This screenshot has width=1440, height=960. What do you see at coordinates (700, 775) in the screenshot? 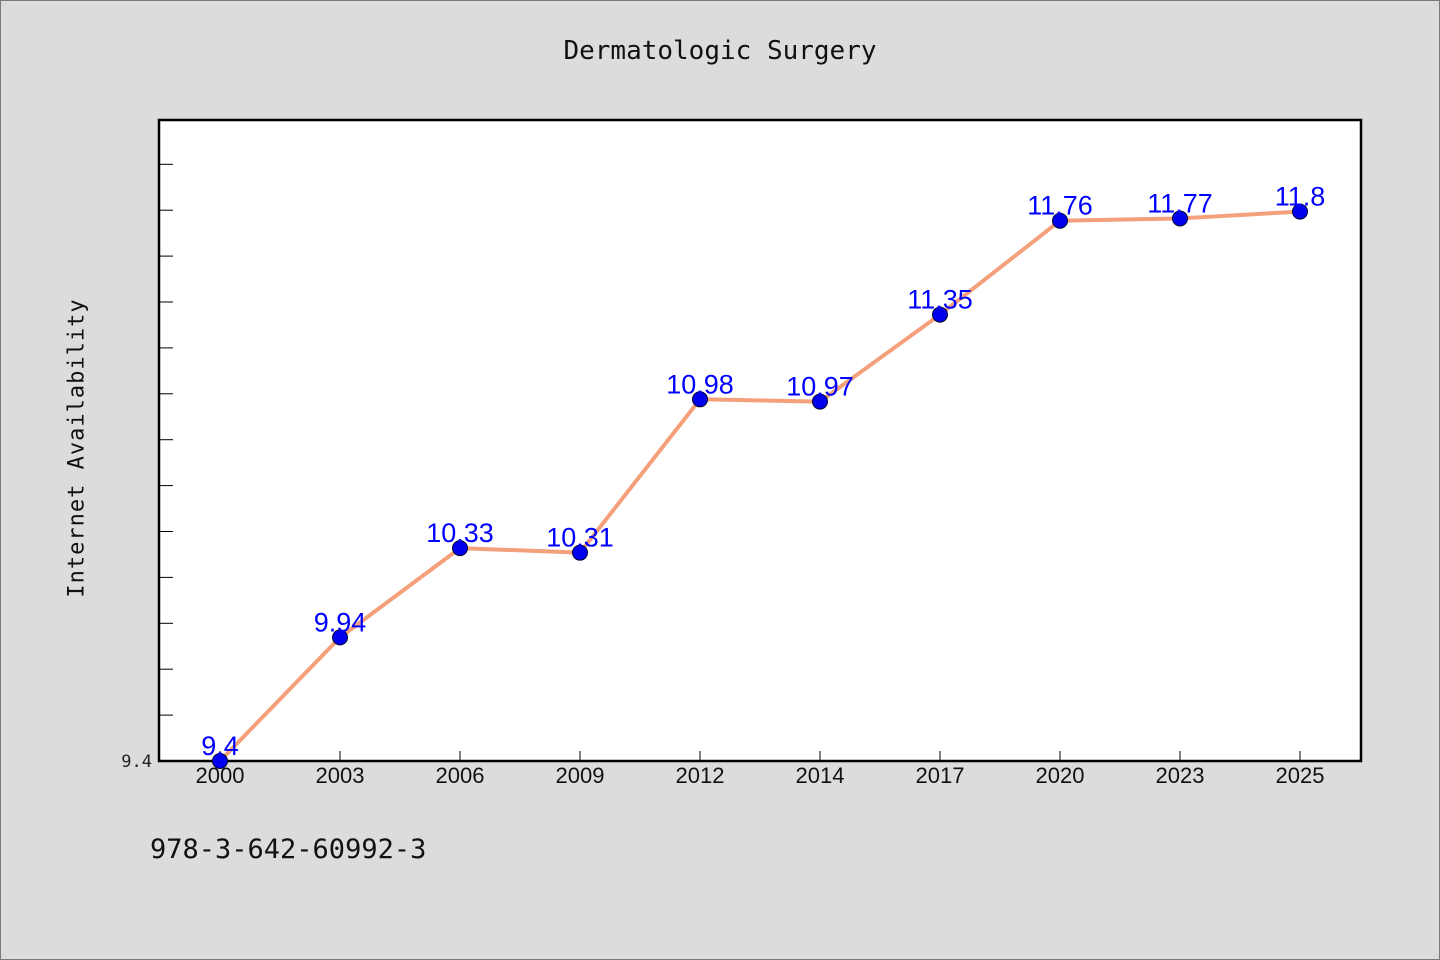
I see `x-tick-label: 2012` at bounding box center [700, 775].